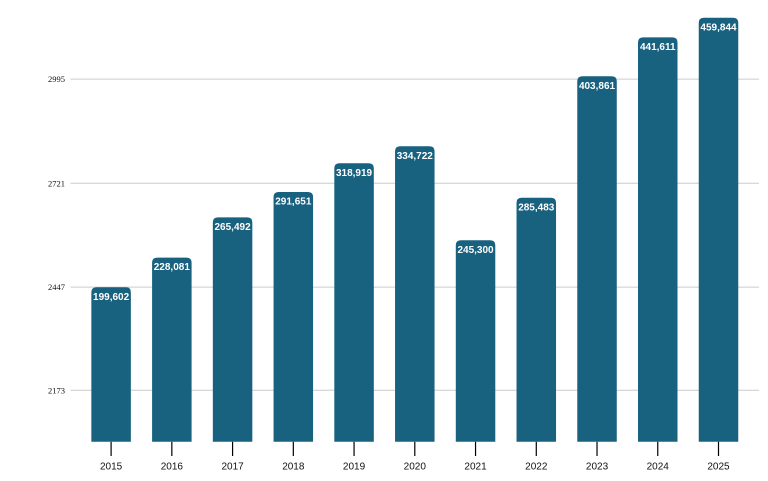 The width and height of the screenshot is (768, 481). Describe the element at coordinates (536, 466) in the screenshot. I see `svg-text: 2022` at that location.